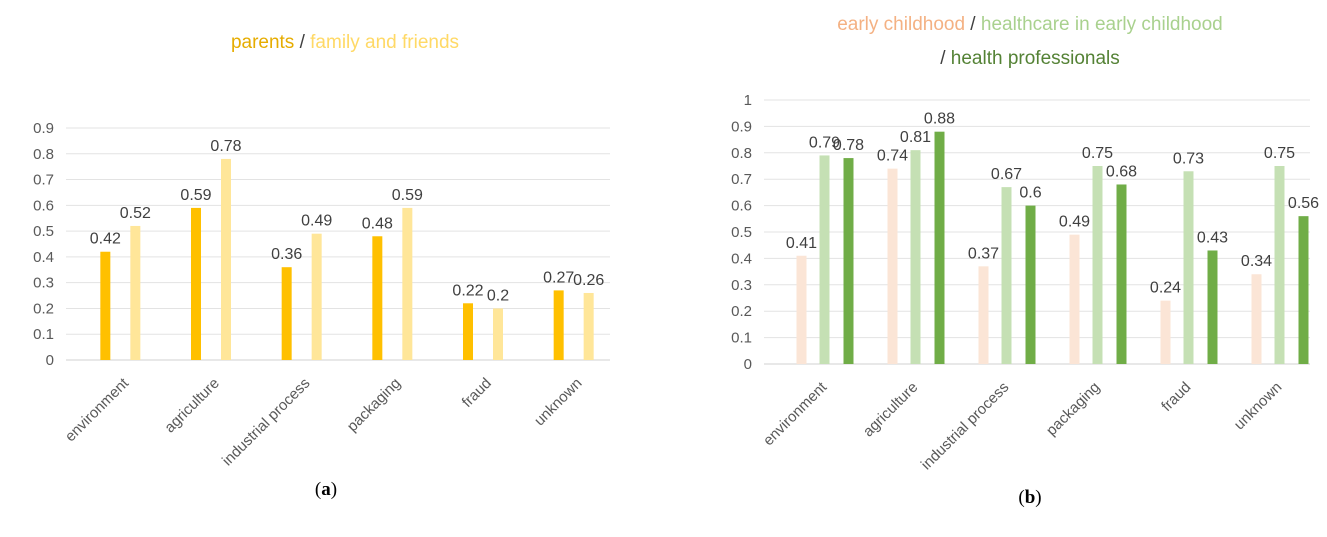 The height and width of the screenshot is (537, 1327). Describe the element at coordinates (1030, 193) in the screenshot. I see `data-label: 0.6` at that location.